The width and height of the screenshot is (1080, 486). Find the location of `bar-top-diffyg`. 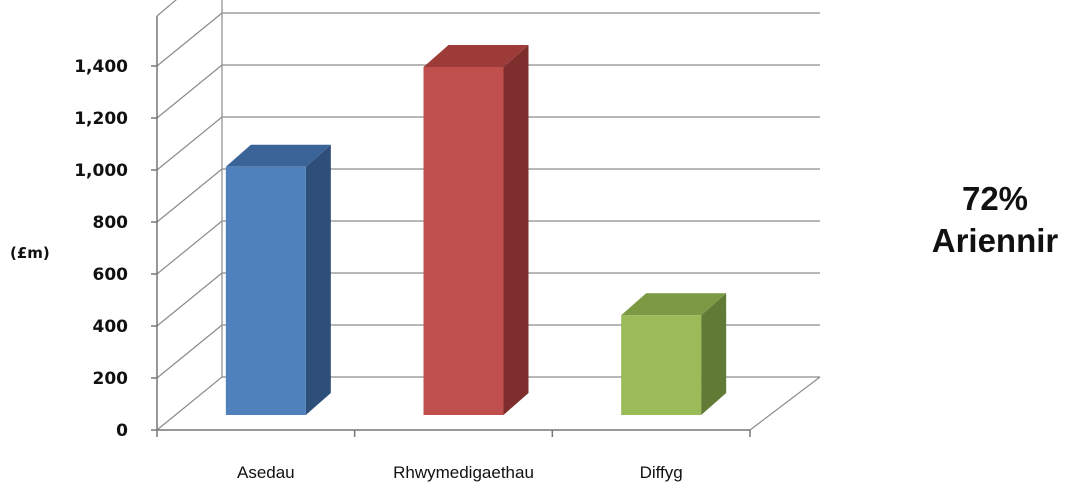

bar-top-diffyg is located at coordinates (674, 304).